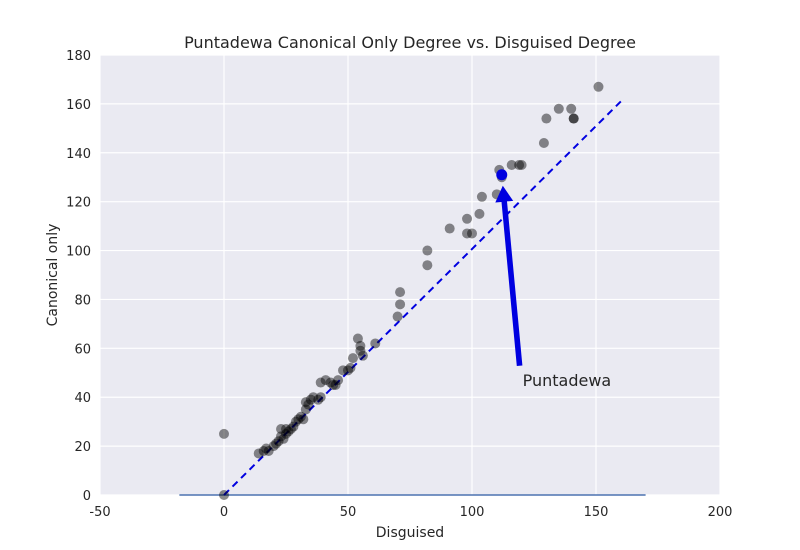 This screenshot has width=800, height=550. Describe the element at coordinates (78, 276) in the screenshot. I see `y-tick-labels: 0 20 40 60 80 100 120 140 160 180` at that location.